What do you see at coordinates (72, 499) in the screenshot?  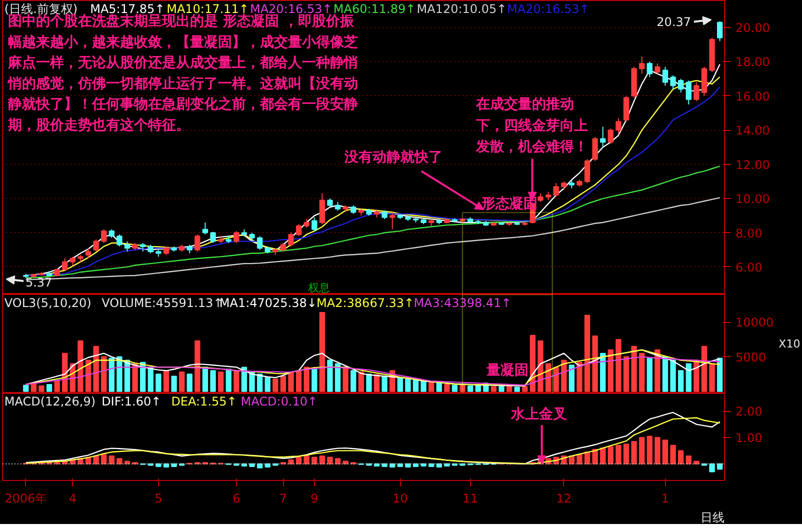 I see `x-tick-label: 4` at bounding box center [72, 499].